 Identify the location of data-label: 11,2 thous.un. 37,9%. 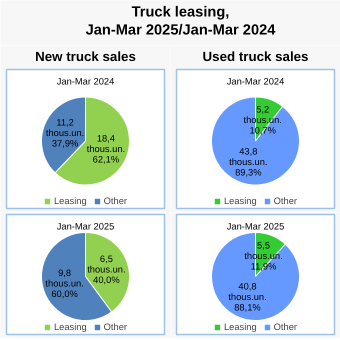
(65, 132).